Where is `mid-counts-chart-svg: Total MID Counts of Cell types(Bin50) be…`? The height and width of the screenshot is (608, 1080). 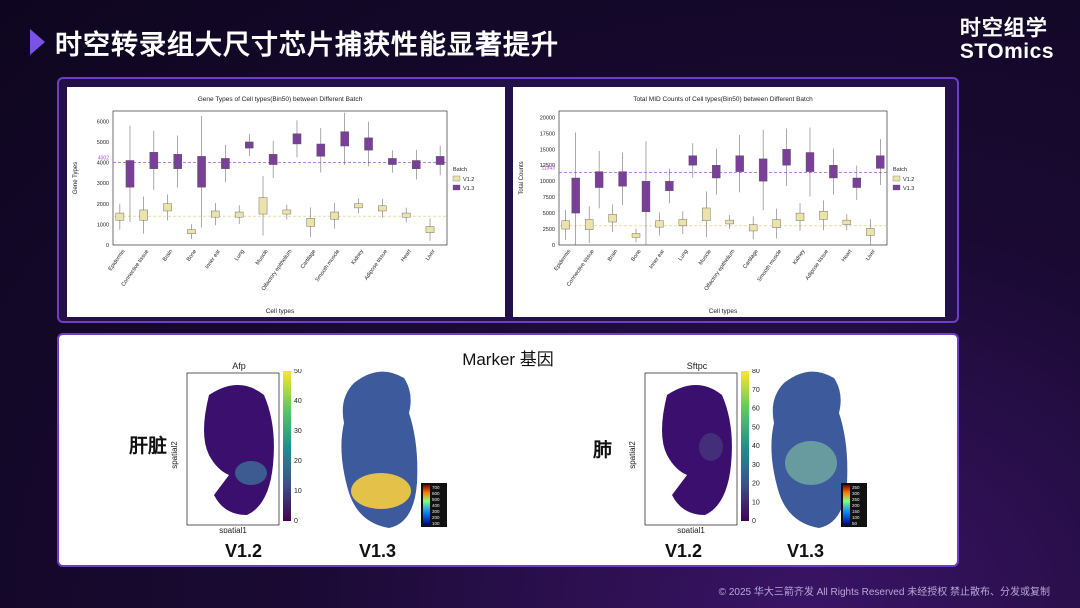 mid-counts-chart-svg: Total MID Counts of Cell types(Bin50) be… is located at coordinates (716, 205).